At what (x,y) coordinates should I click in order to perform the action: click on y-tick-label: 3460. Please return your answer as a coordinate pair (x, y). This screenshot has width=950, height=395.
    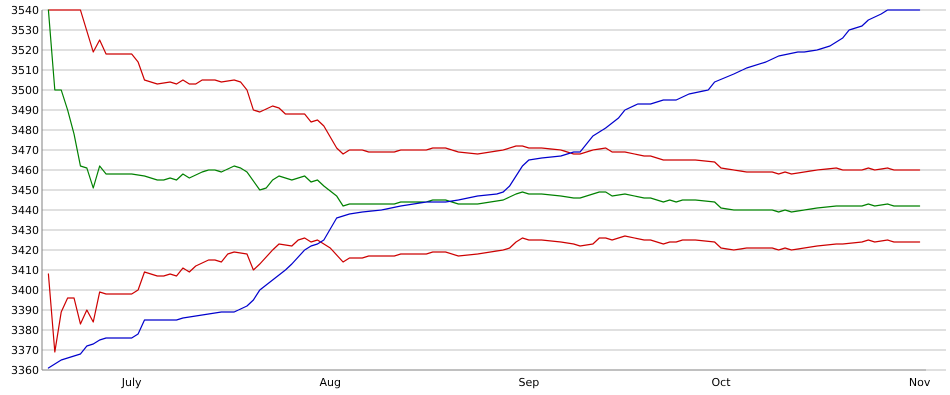
    Looking at the image, I should click on (25, 170).